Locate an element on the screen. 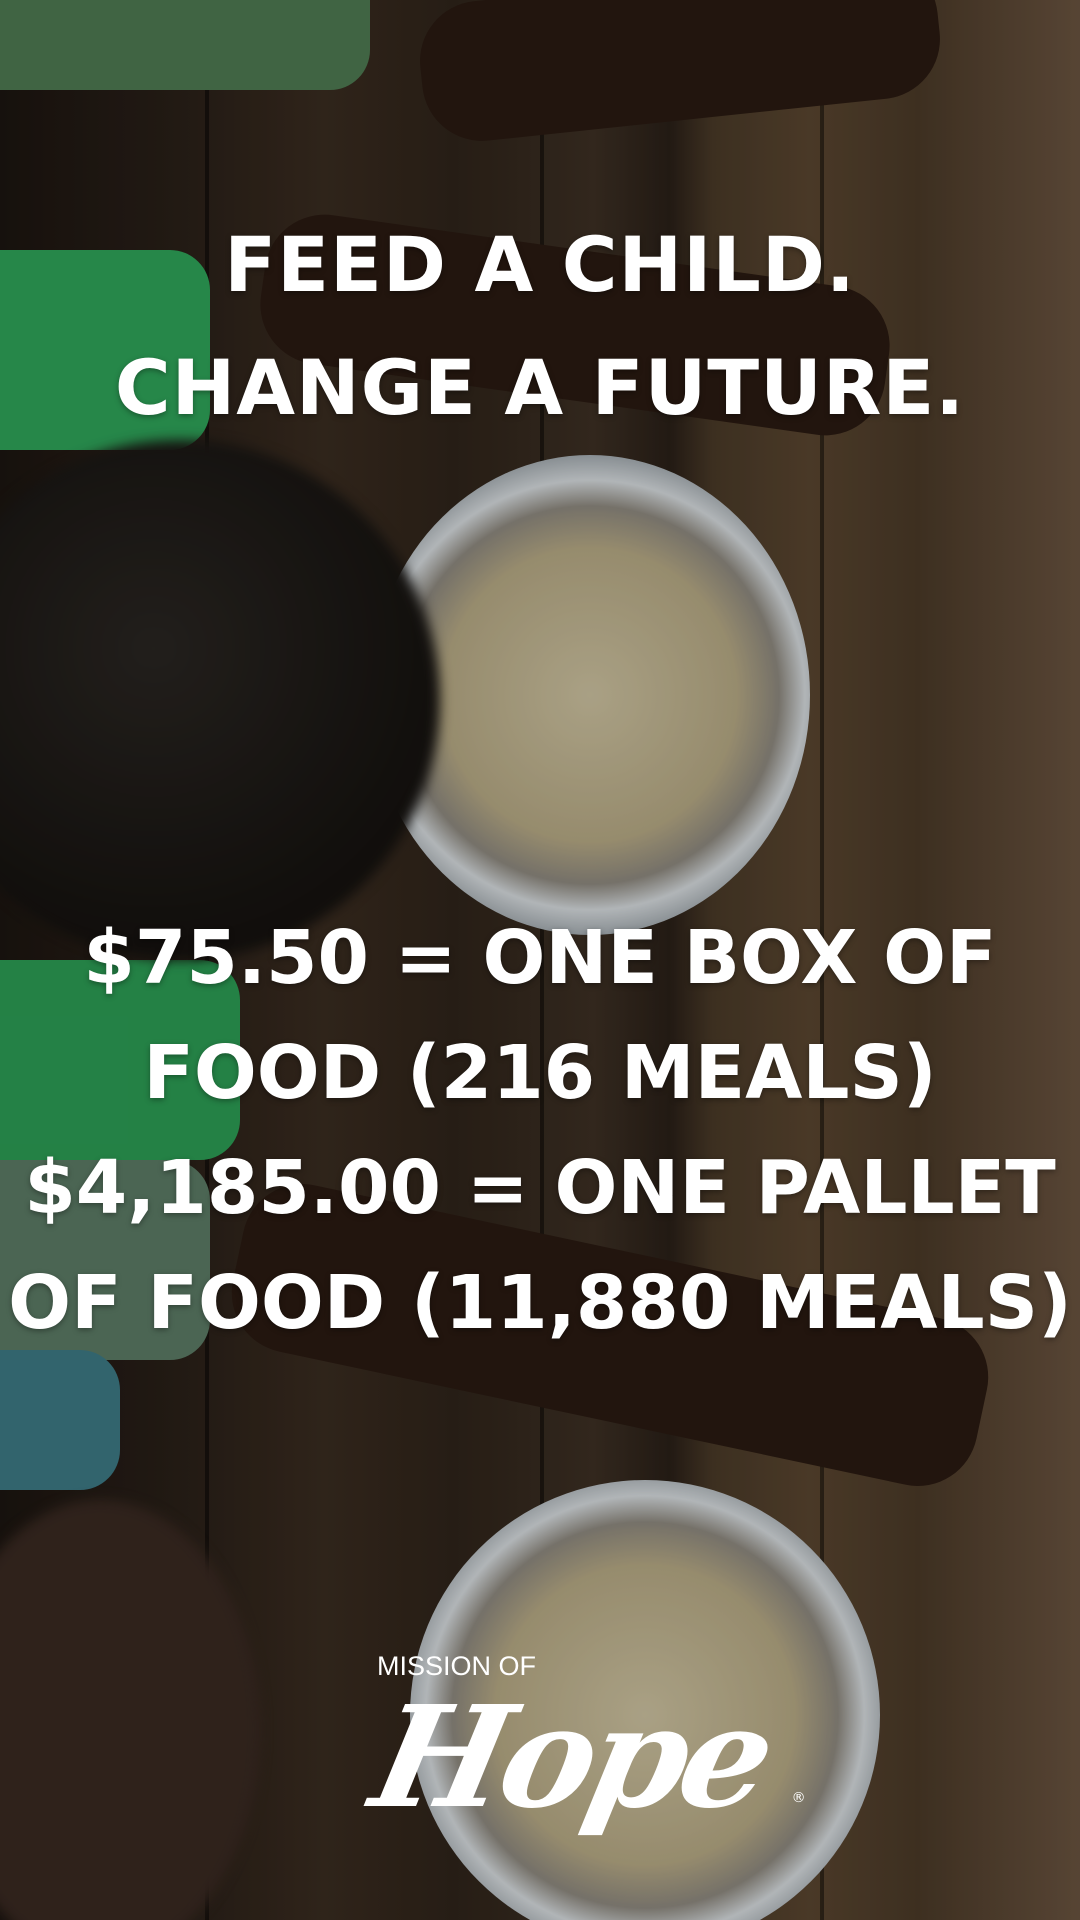  logo-wordmark: Hope is located at coordinates (571, 1758).